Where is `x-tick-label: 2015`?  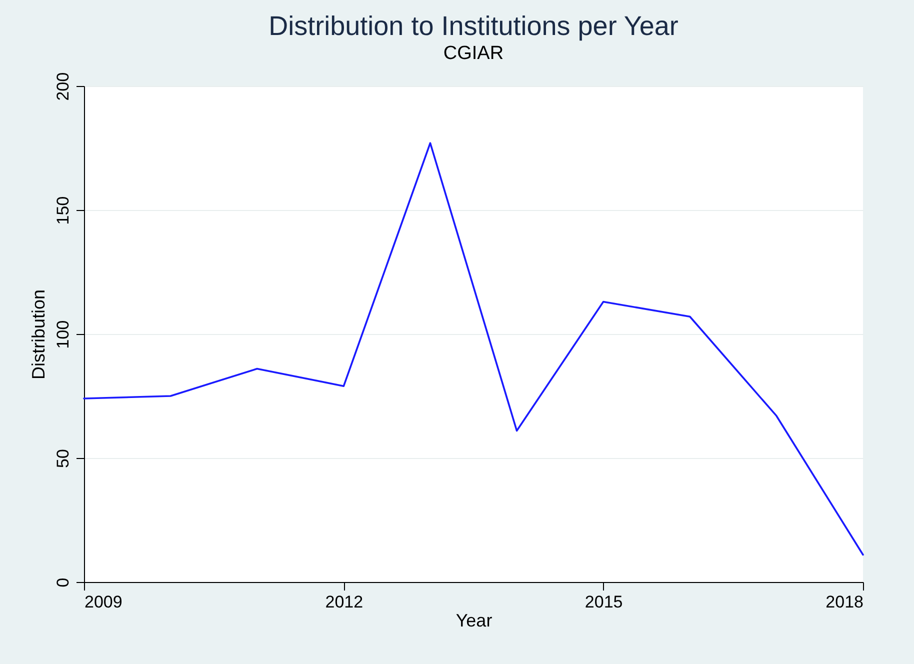 x-tick-label: 2015 is located at coordinates (603, 602).